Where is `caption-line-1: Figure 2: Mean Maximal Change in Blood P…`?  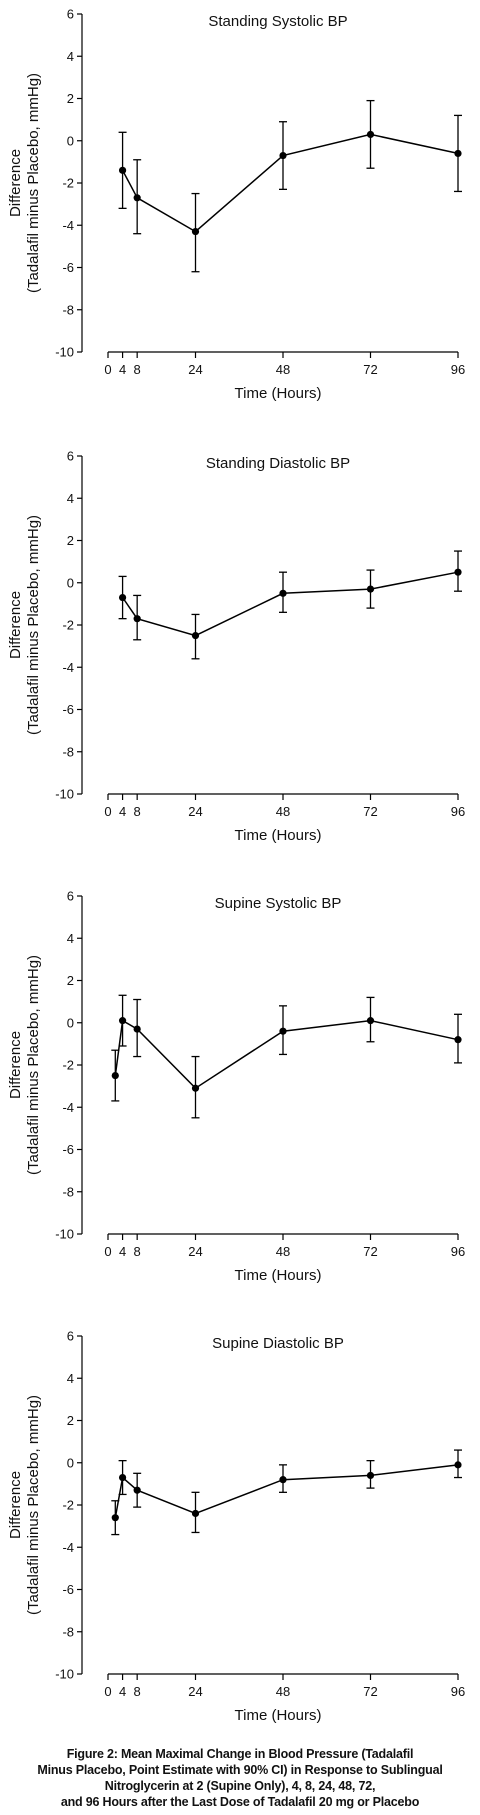 caption-line-1: Figure 2: Mean Maximal Change in Blood P… is located at coordinates (240, 1754).